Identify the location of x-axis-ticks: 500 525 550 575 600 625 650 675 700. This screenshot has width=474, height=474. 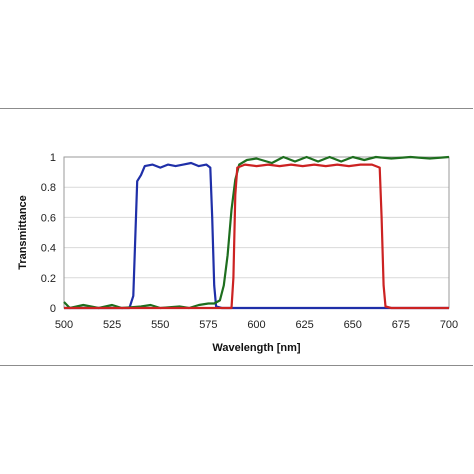
(256, 325).